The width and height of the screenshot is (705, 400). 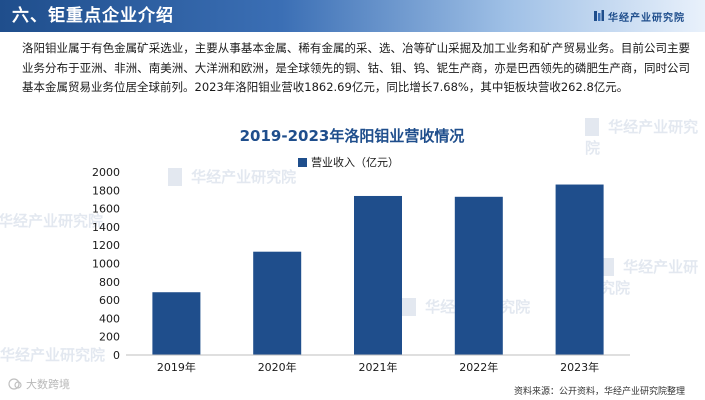 I want to click on x-tick-label: 2019年, so click(x=176, y=367).